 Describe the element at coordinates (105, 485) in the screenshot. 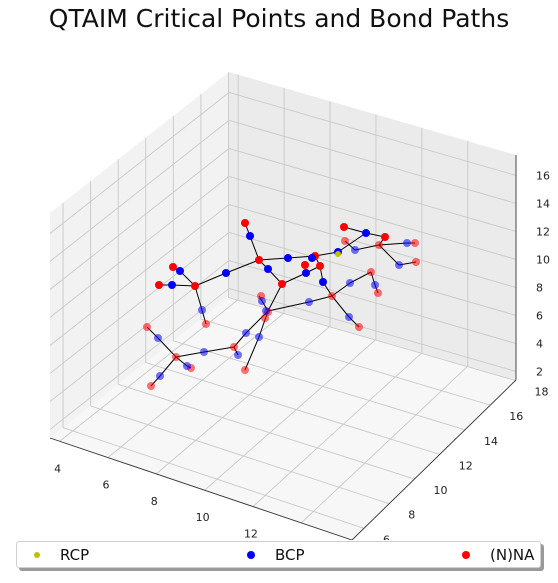

I see `x-tick-label-1: 6` at that location.